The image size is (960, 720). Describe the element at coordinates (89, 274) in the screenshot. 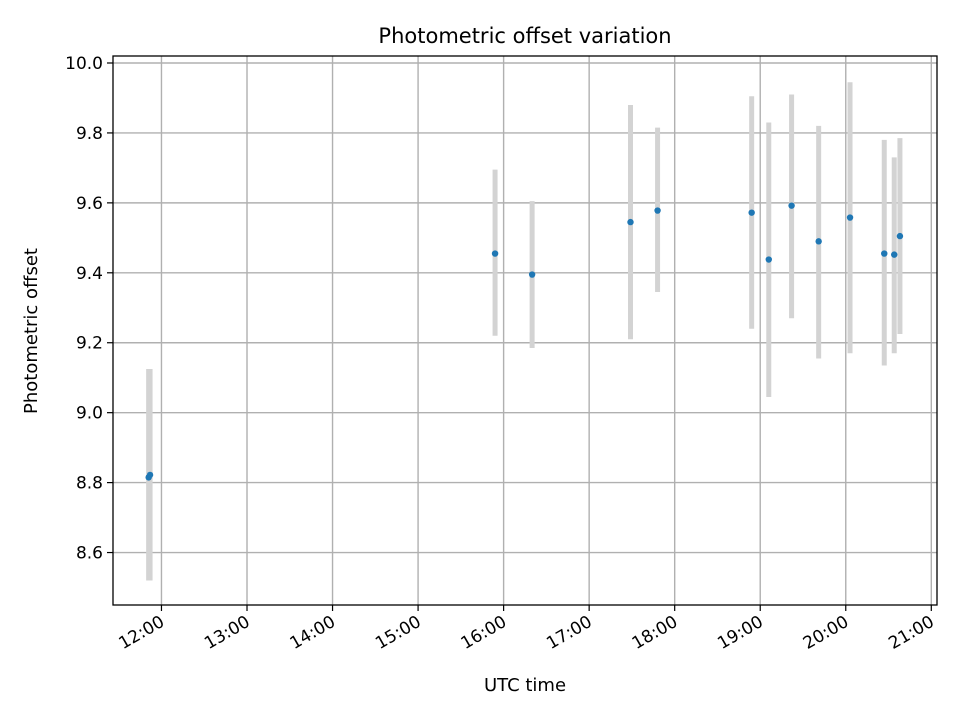

I see `y-tick-label: 9.4` at that location.